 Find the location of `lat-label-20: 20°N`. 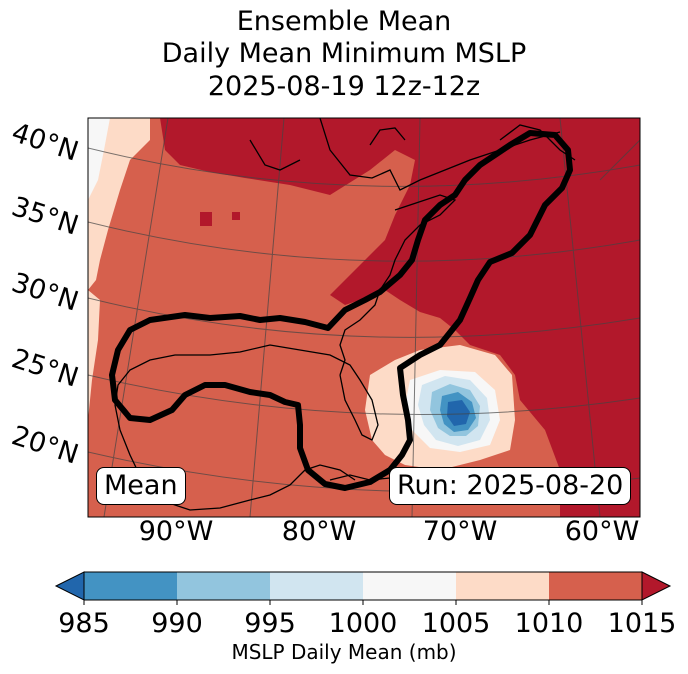

lat-label-20: 20°N is located at coordinates (45, 445).